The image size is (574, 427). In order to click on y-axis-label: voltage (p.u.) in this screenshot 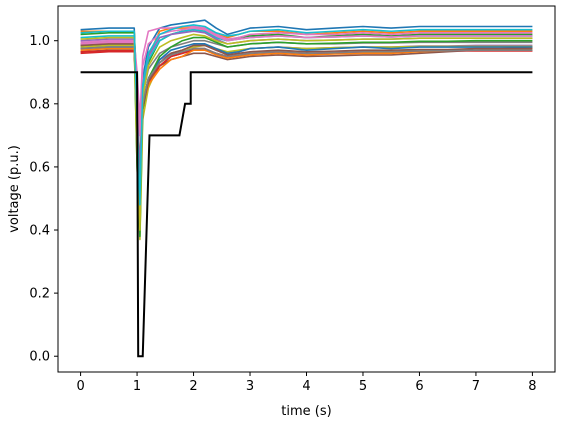, I will do `click(14, 189)`.